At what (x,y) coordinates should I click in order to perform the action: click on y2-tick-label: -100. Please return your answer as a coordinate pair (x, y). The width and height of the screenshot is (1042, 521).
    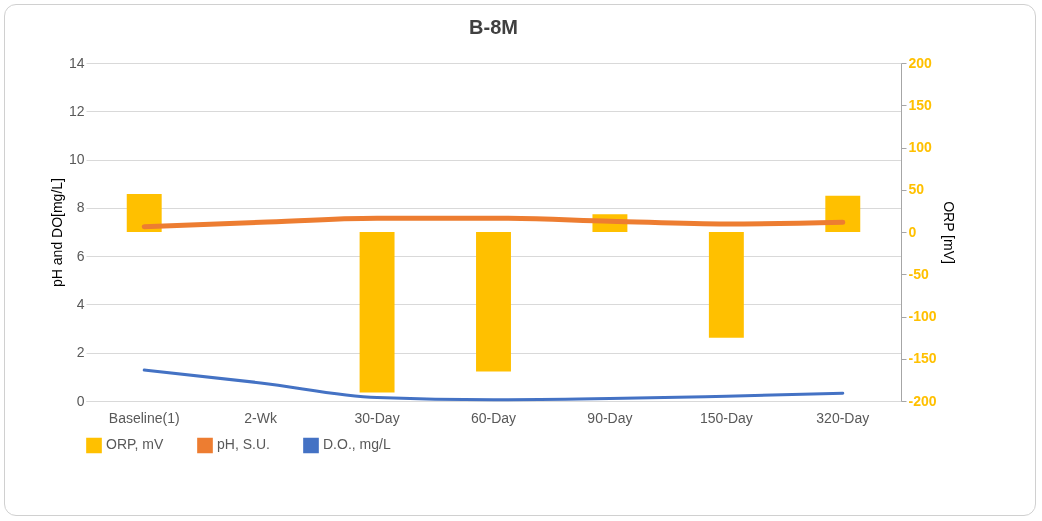
    Looking at the image, I should click on (922, 316).